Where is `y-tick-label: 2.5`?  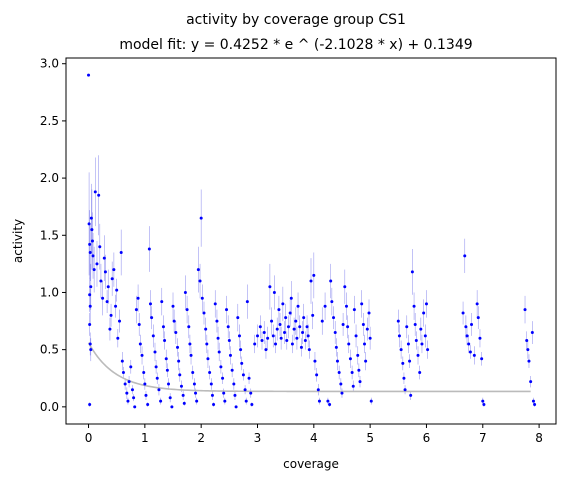
y-tick-label: 2.5 is located at coordinates (49, 121).